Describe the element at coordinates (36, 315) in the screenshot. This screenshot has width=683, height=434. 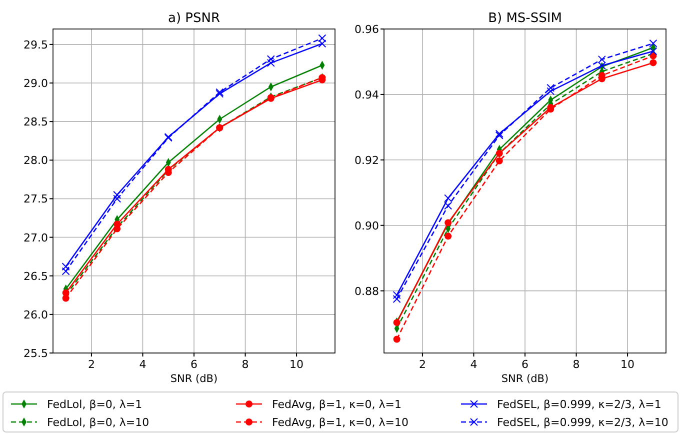
I see `y-tick-label: 26.0` at that location.